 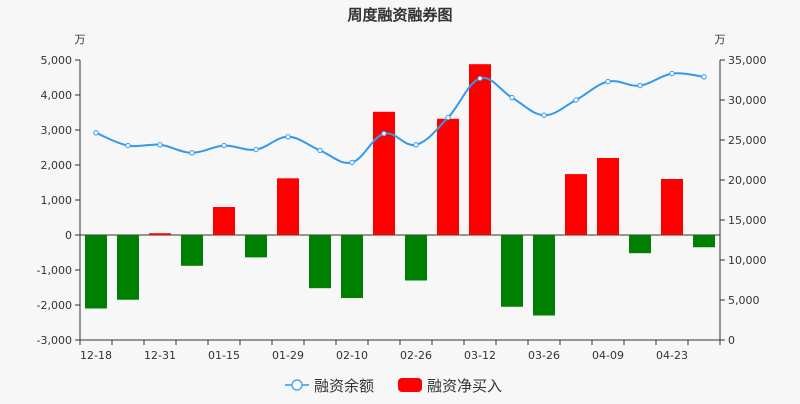 What do you see at coordinates (747, 220) in the screenshot?
I see `right-axis-tick-label: 15,000` at bounding box center [747, 220].